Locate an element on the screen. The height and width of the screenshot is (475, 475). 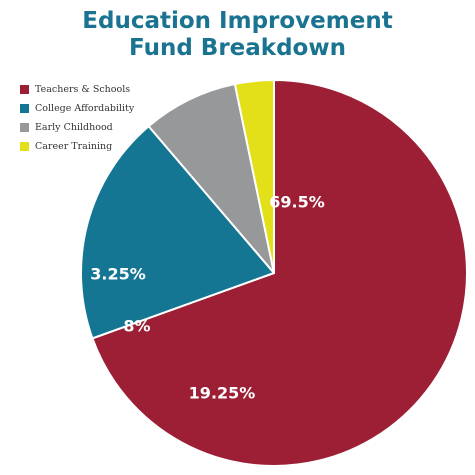
chart-title-line-2: Fund Breakdown is located at coordinates (237, 48).